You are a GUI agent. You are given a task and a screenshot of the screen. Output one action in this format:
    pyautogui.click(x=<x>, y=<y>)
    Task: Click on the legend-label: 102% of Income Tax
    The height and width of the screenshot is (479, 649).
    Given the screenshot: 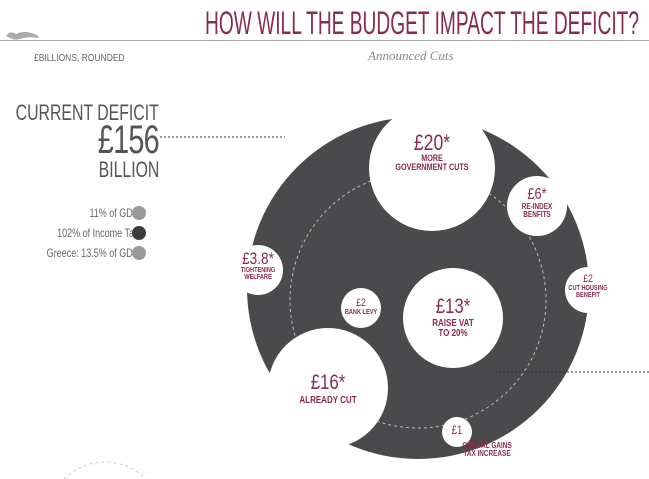 What is the action you would take?
    pyautogui.click(x=98, y=233)
    